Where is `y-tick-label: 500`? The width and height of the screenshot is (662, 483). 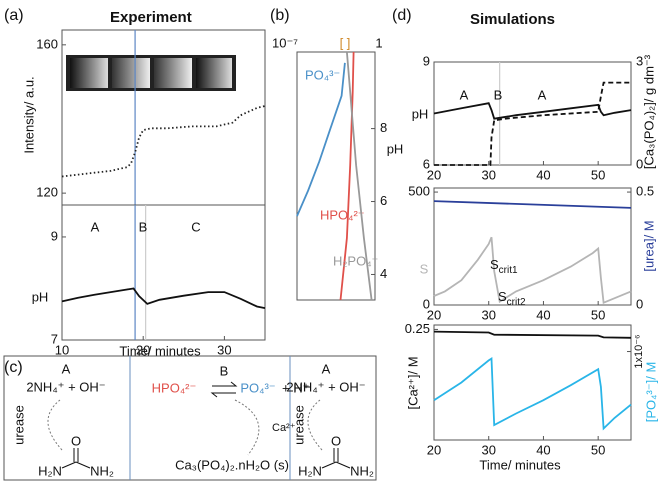 y-tick-label: 500 is located at coordinates (419, 191).